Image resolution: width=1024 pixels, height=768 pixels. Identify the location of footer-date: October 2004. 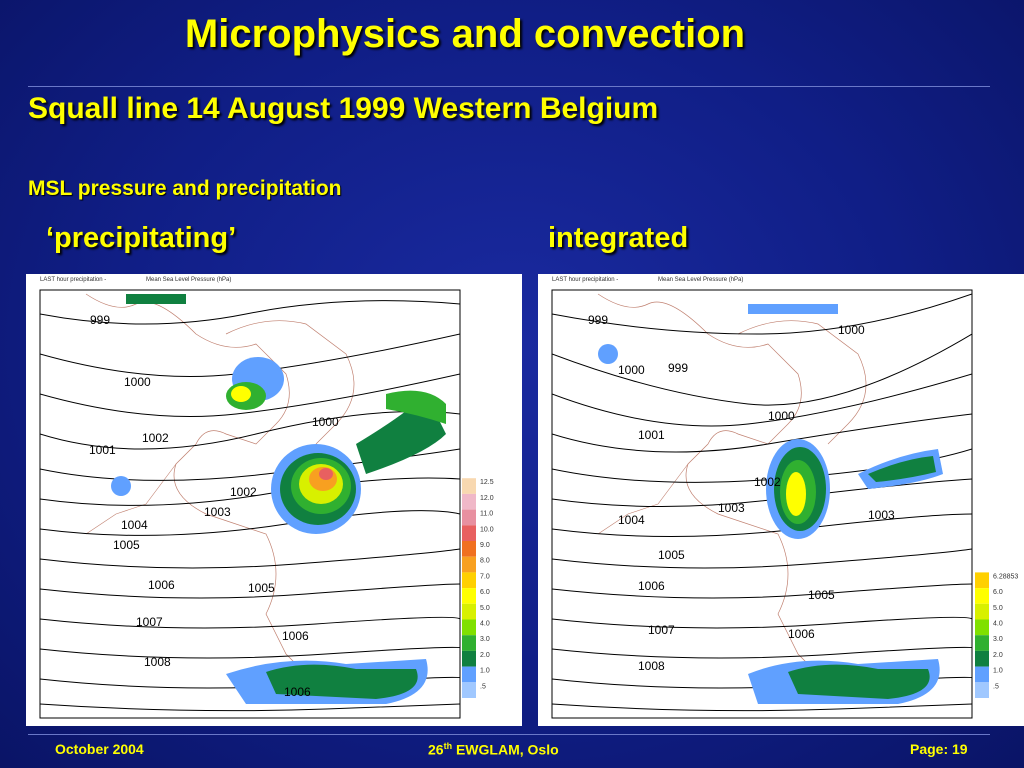
(99, 749).